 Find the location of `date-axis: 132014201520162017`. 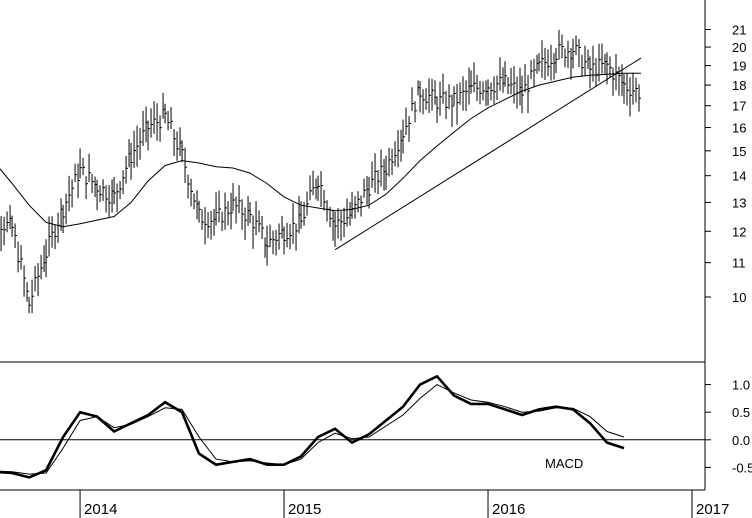

date-axis: 132014201520162017 is located at coordinates (404, 504).